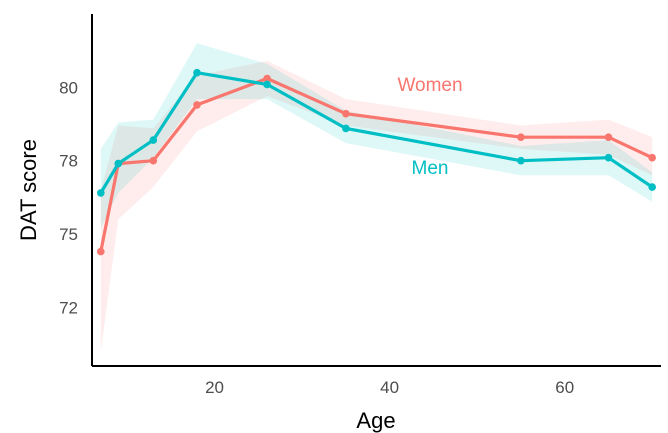 The image size is (668, 433). Describe the element at coordinates (68, 87) in the screenshot. I see `y-tick-label: 80` at that location.